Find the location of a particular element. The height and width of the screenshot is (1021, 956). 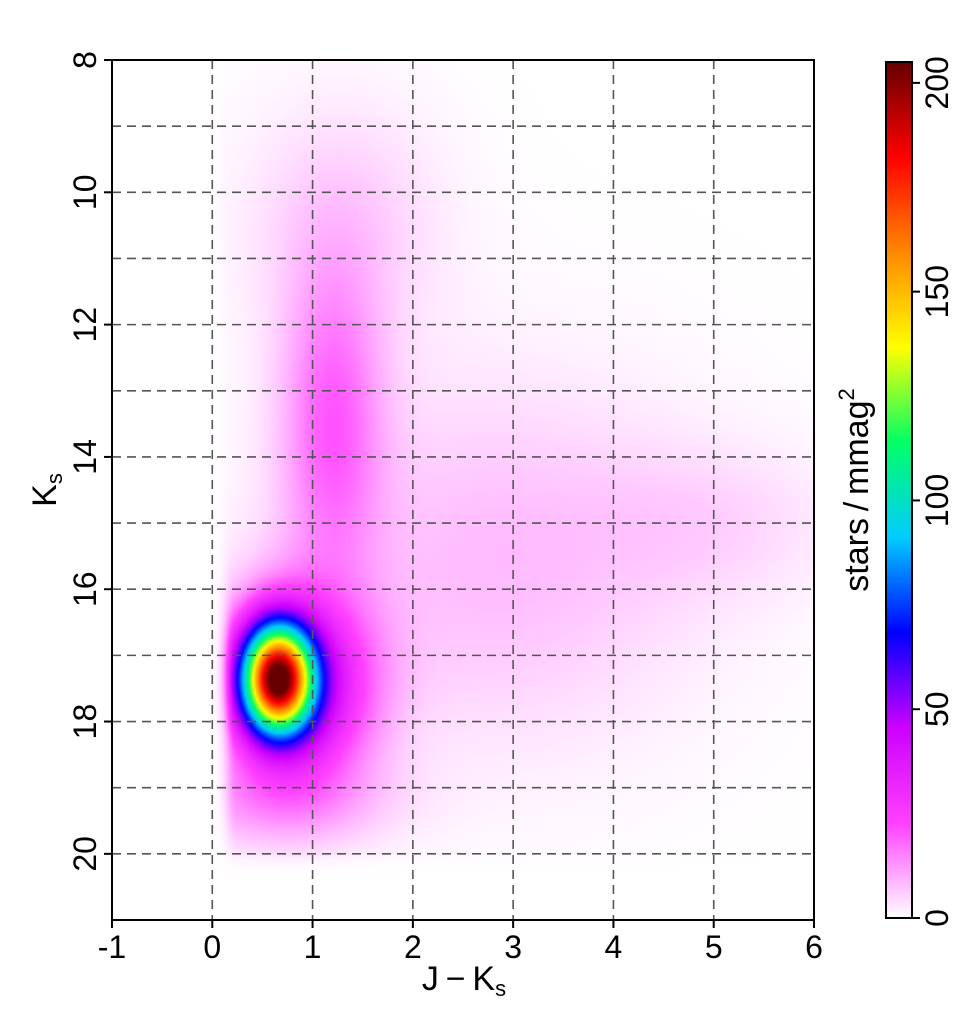

x-axis-title-main: J − K is located at coordinates (458, 979).